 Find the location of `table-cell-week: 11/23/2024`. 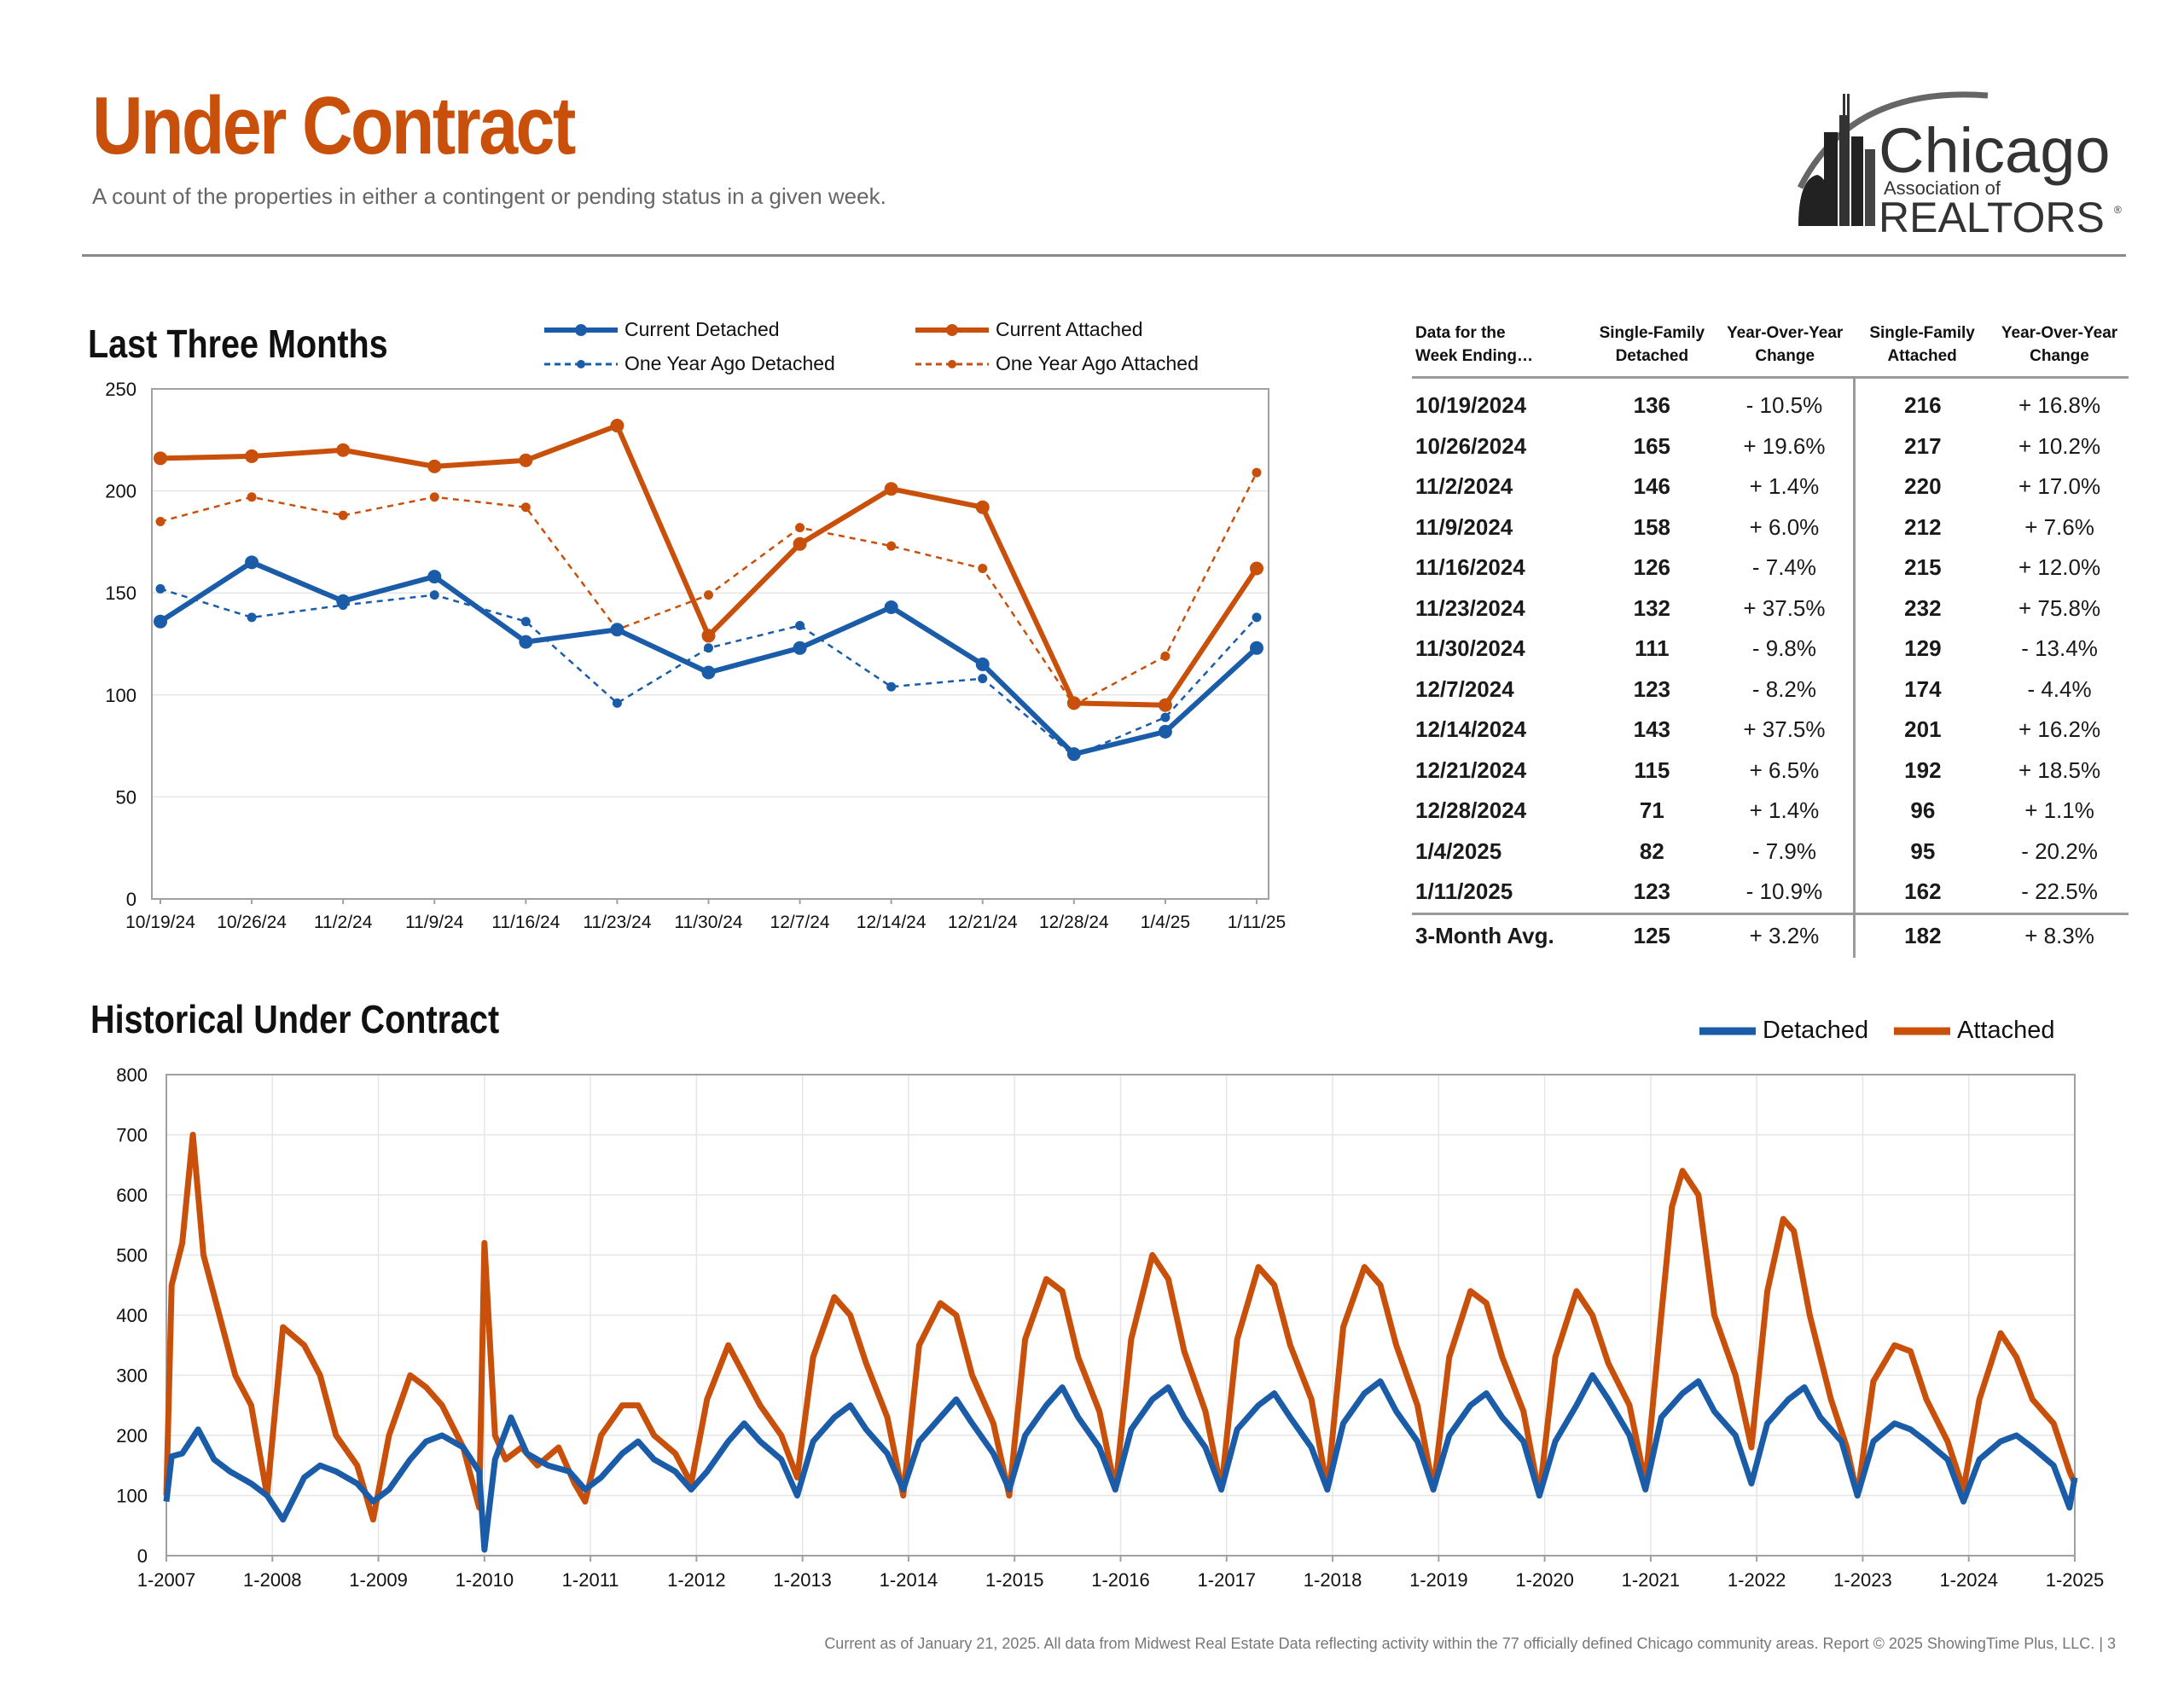

table-cell-week: 11/23/2024 is located at coordinates (1470, 608).